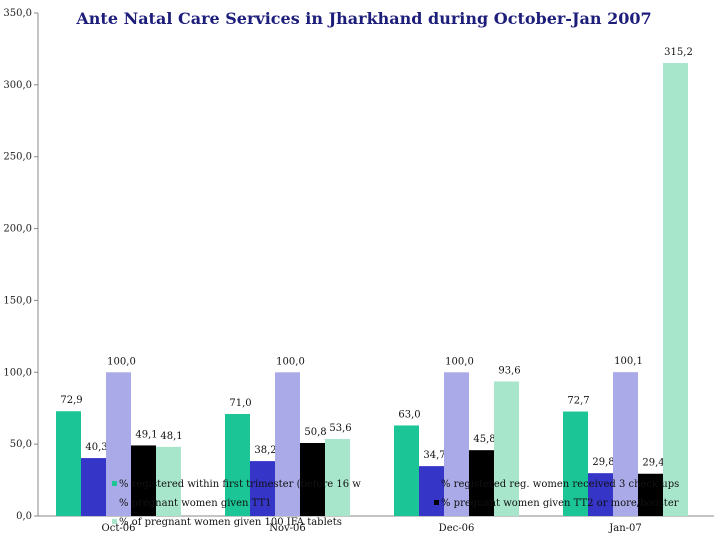  What do you see at coordinates (146, 434) in the screenshot?
I see `data-label: 49,1` at bounding box center [146, 434].